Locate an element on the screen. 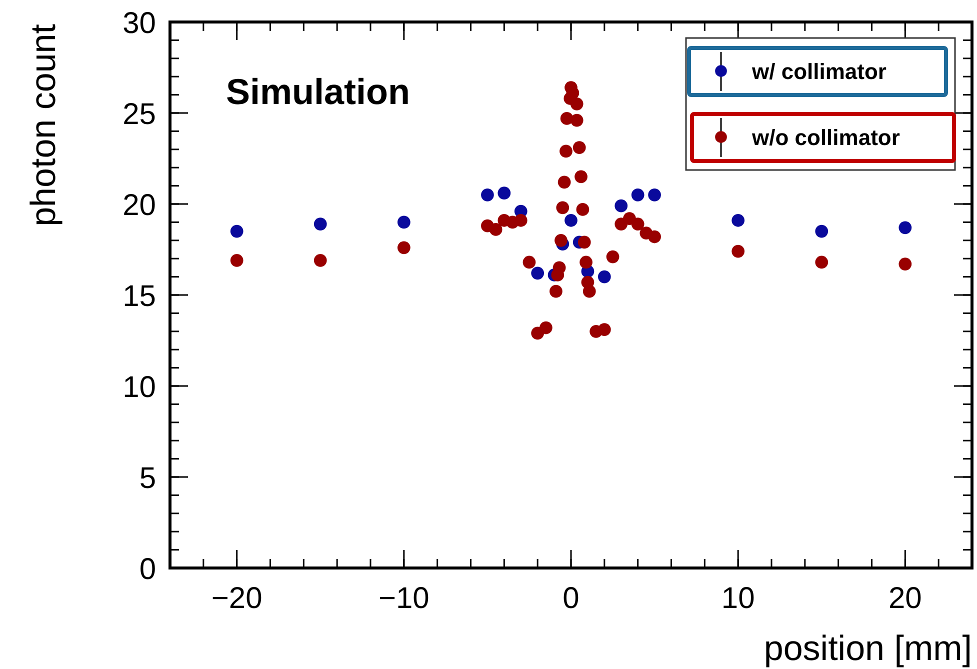 This screenshot has height=669, width=977. y-axis-title: photon count is located at coordinates (43, 125).